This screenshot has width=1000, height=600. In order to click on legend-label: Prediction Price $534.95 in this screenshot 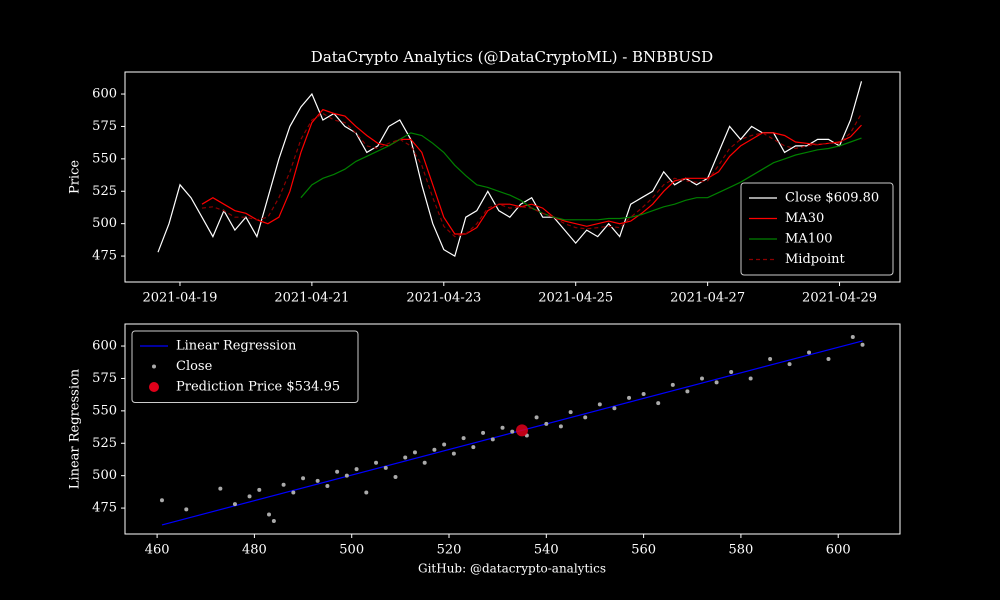, I will do `click(258, 387)`.